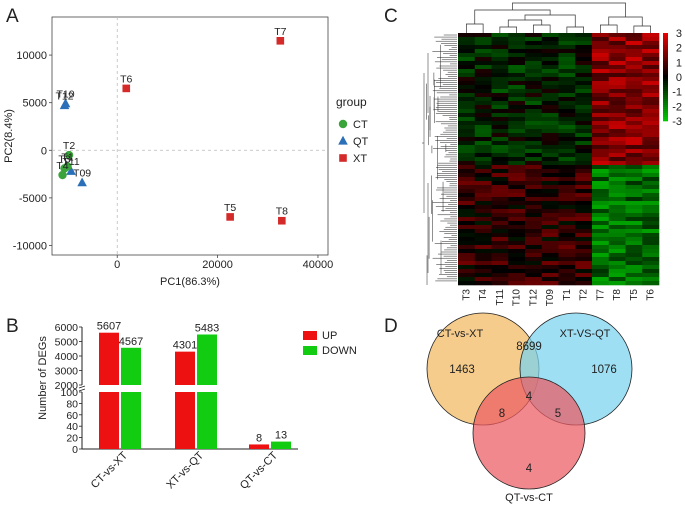  What do you see at coordinates (131, 420) in the screenshot?
I see `deg-bar-down-lower` at bounding box center [131, 420].